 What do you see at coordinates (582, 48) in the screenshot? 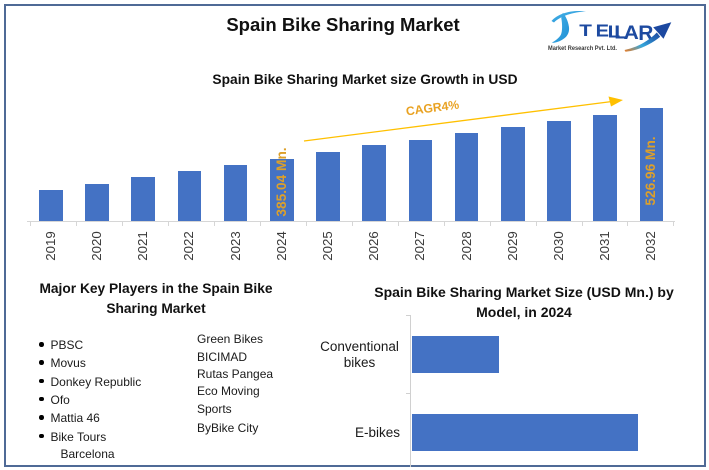
I see `svg-text: Market Research Pvt. Ltd.` at bounding box center [582, 48].